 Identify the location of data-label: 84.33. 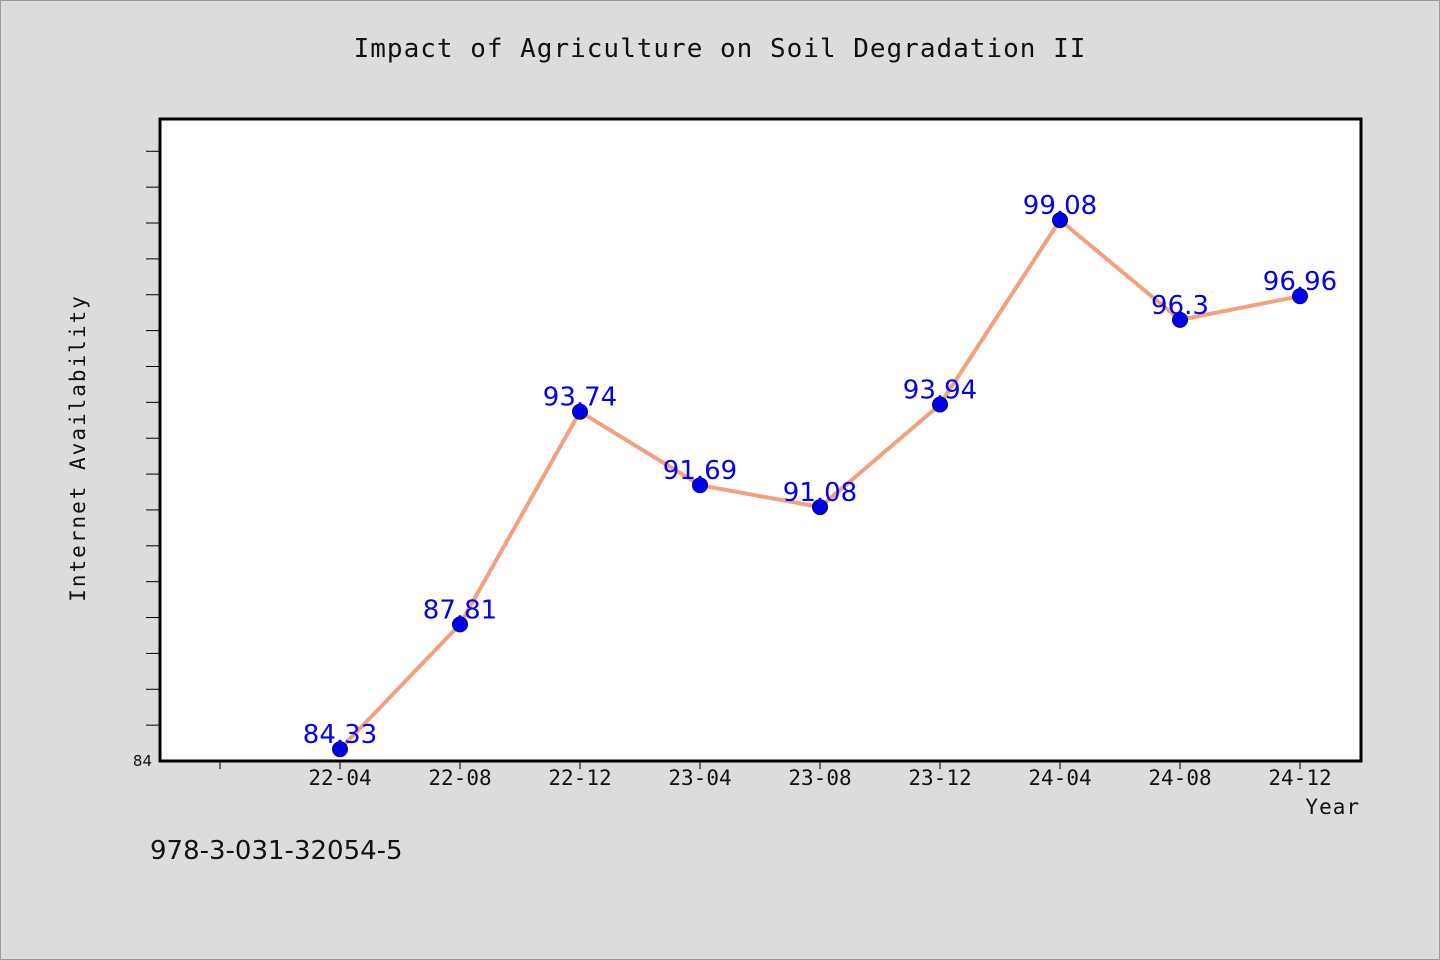
(340, 735).